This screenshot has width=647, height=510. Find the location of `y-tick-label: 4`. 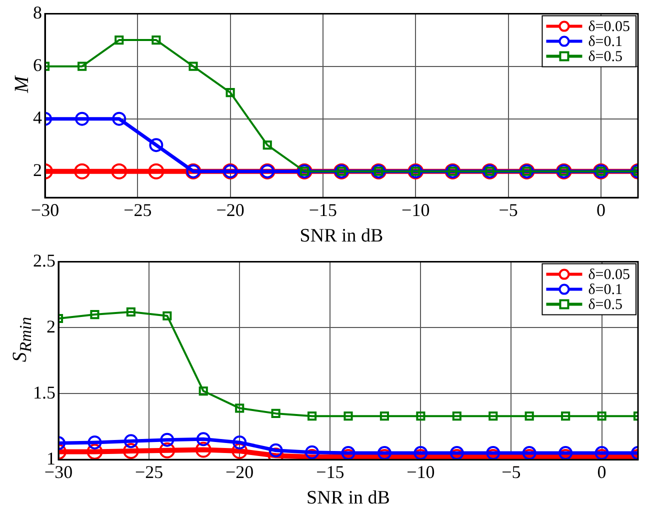

y-tick-label: 4 is located at coordinates (37, 118).